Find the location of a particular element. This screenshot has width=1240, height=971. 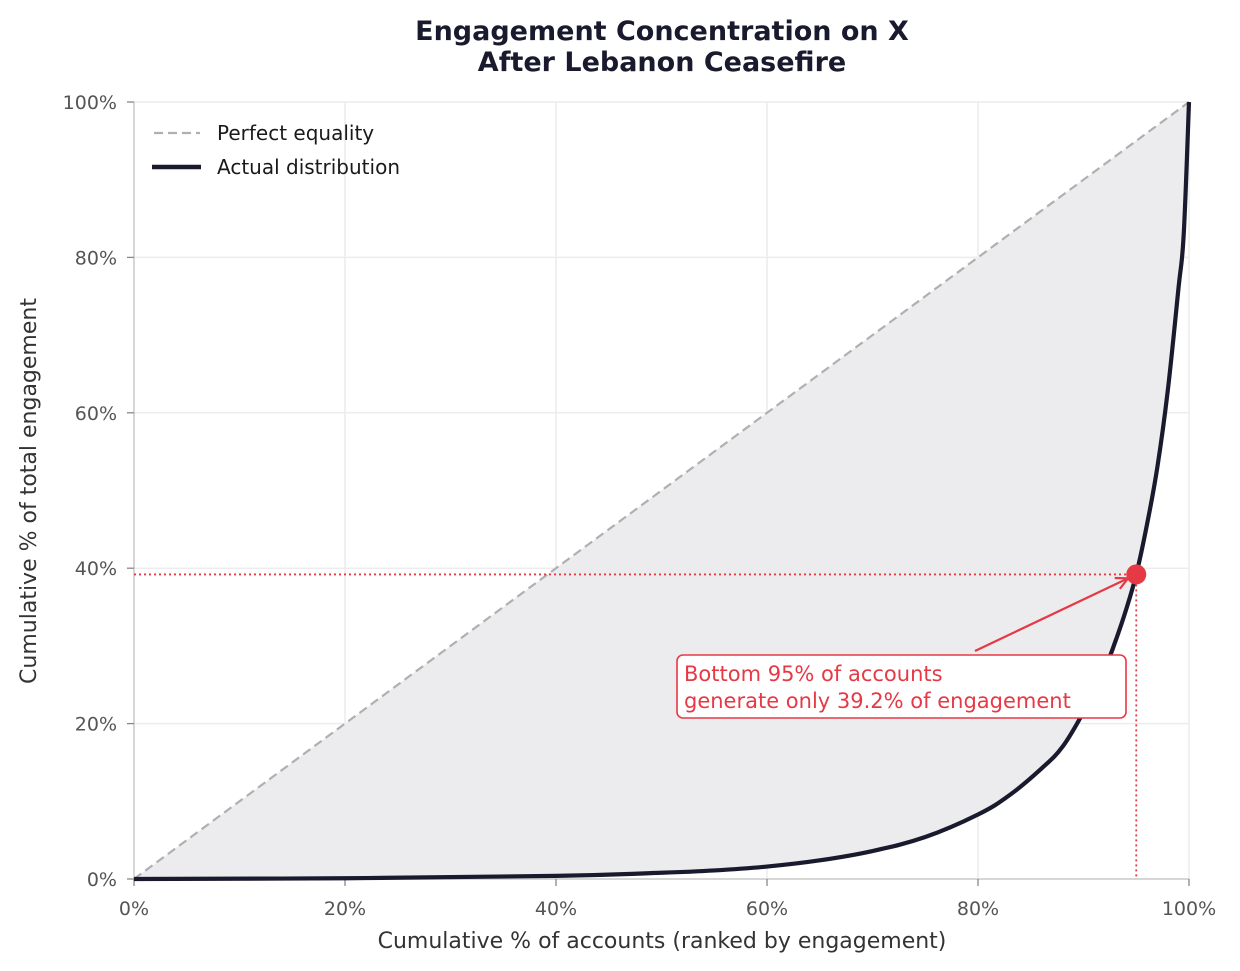

x-tick-label: 60% is located at coordinates (767, 909).